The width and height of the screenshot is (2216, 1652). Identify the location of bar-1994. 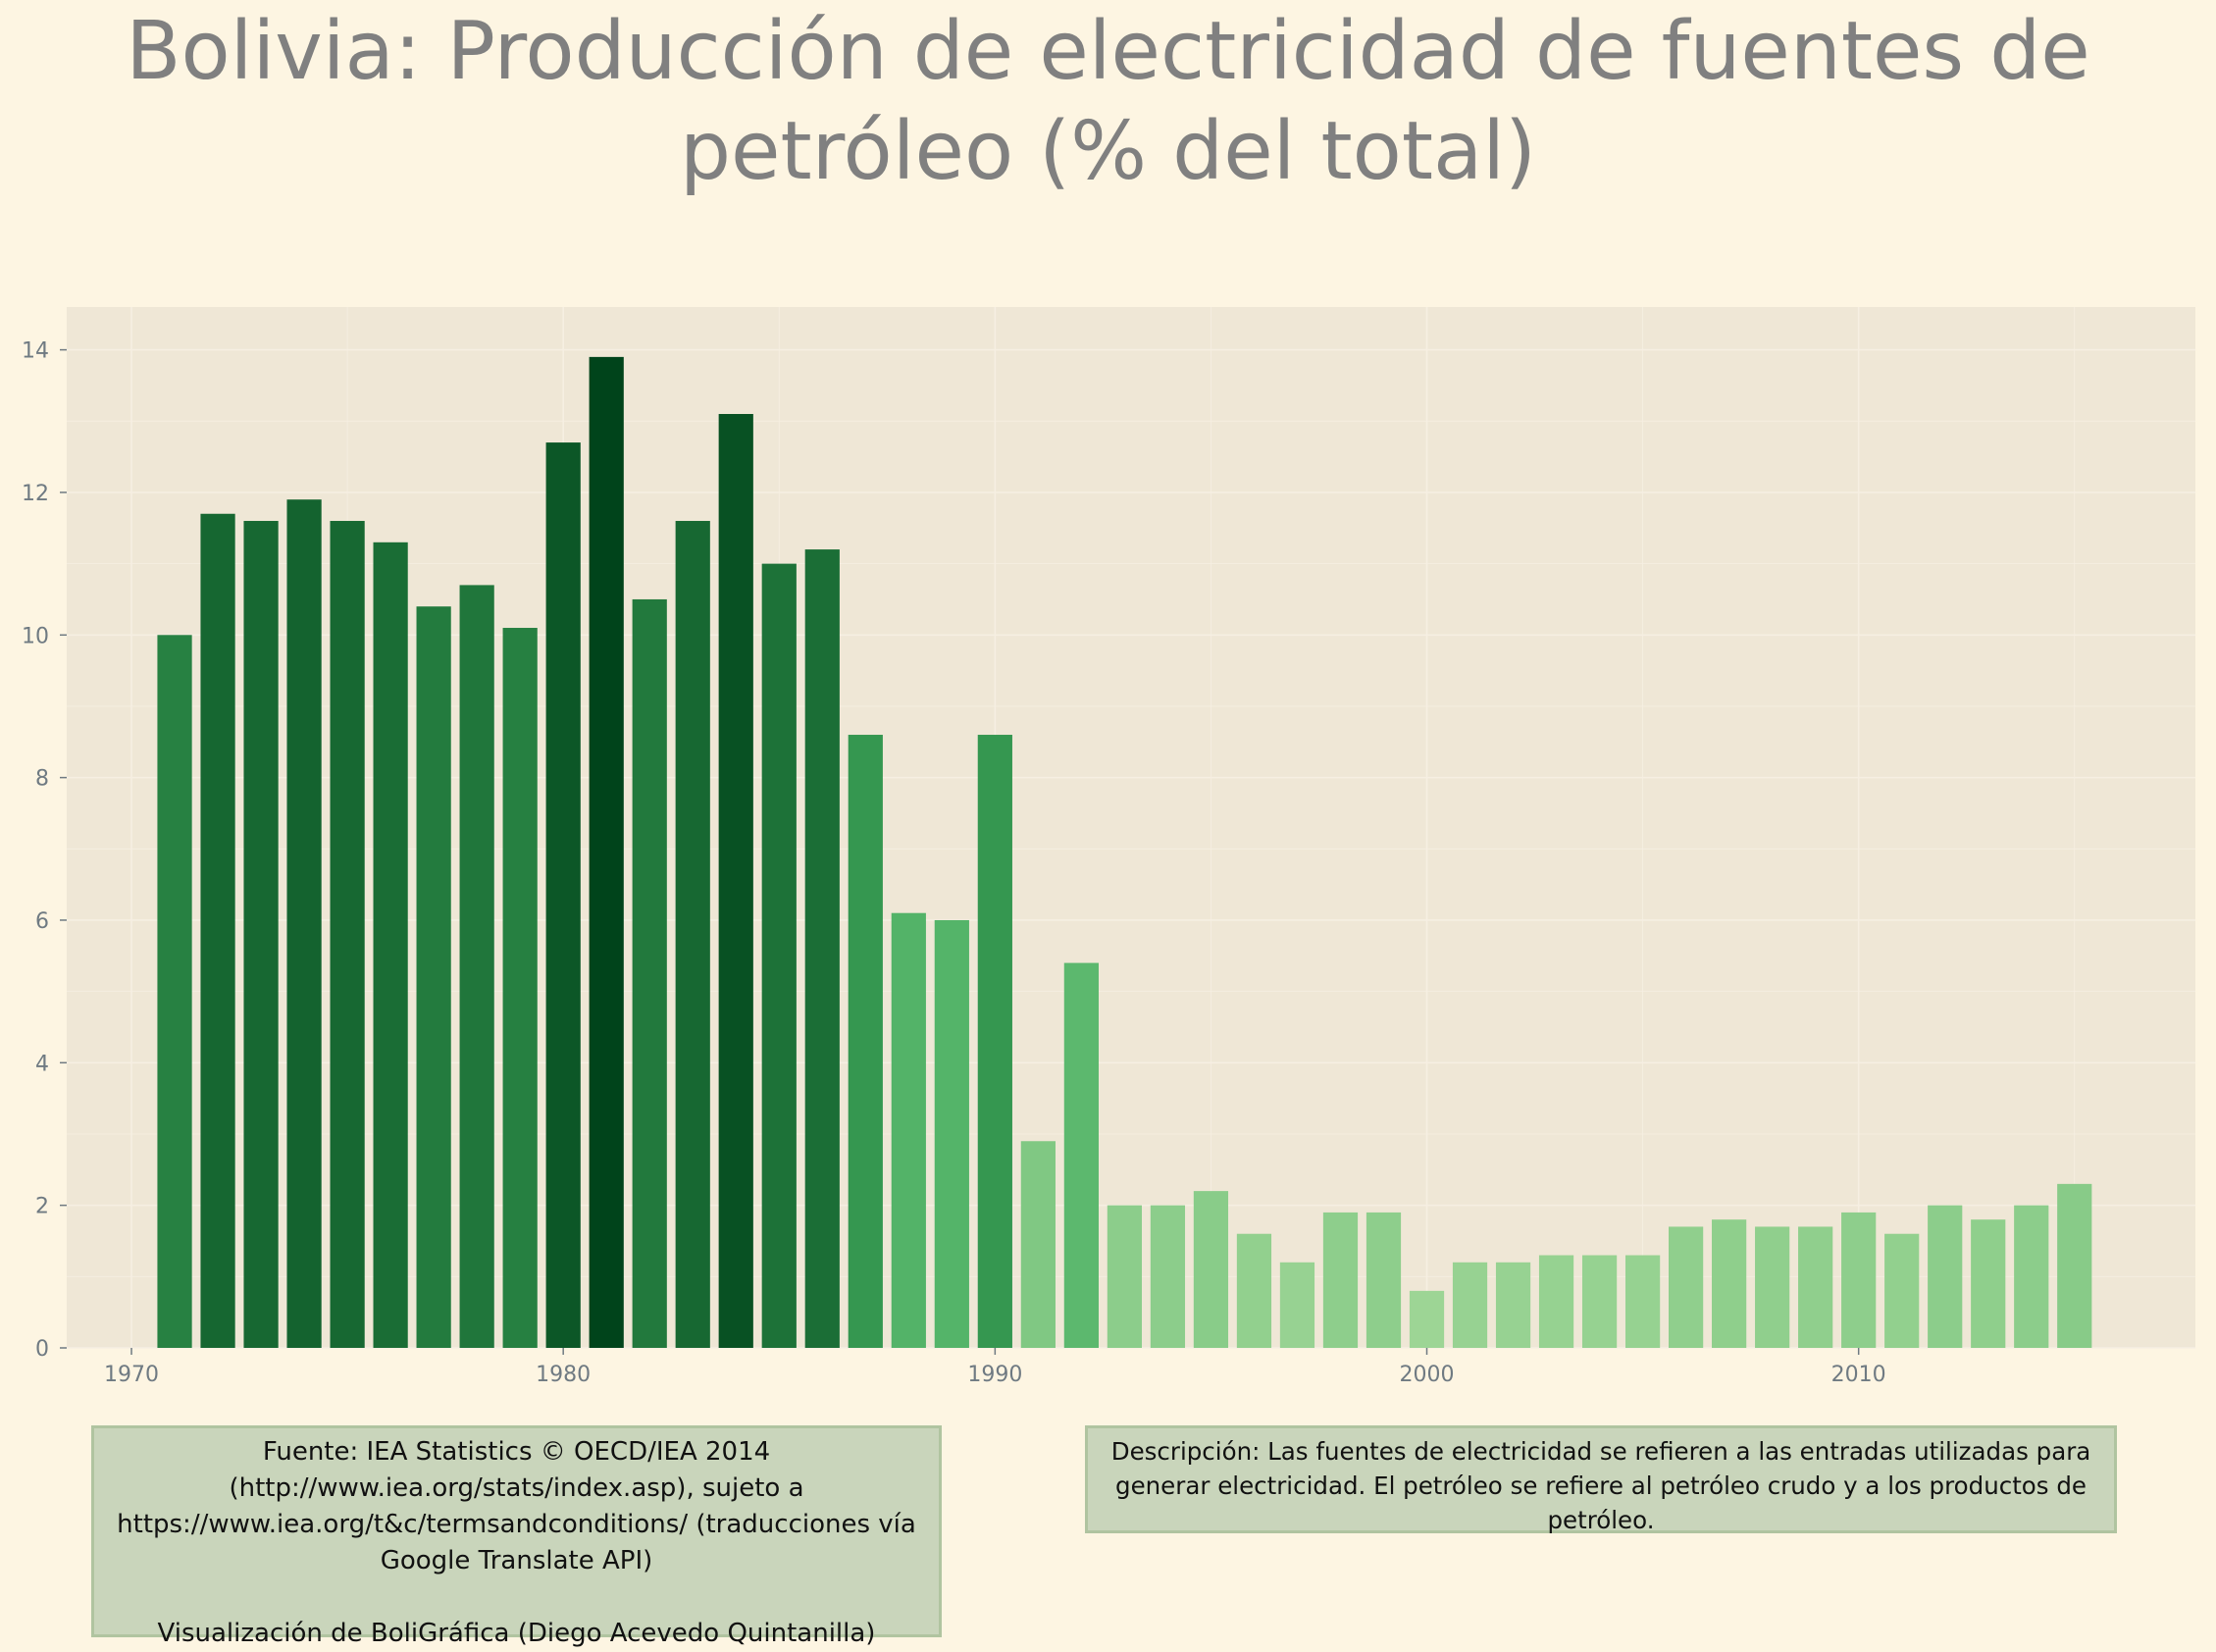
(1168, 1276).